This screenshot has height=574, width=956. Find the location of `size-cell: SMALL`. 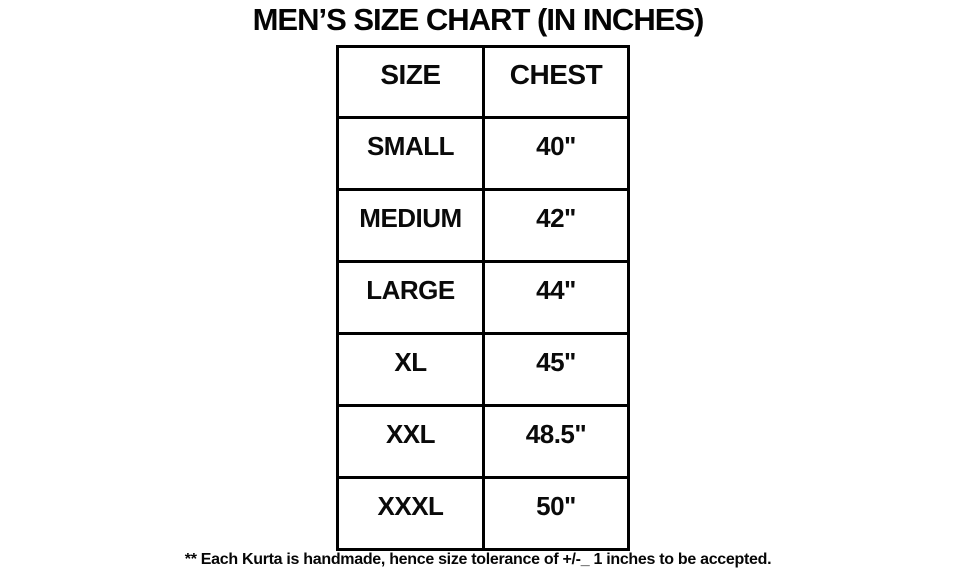

size-cell: SMALL is located at coordinates (410, 153).